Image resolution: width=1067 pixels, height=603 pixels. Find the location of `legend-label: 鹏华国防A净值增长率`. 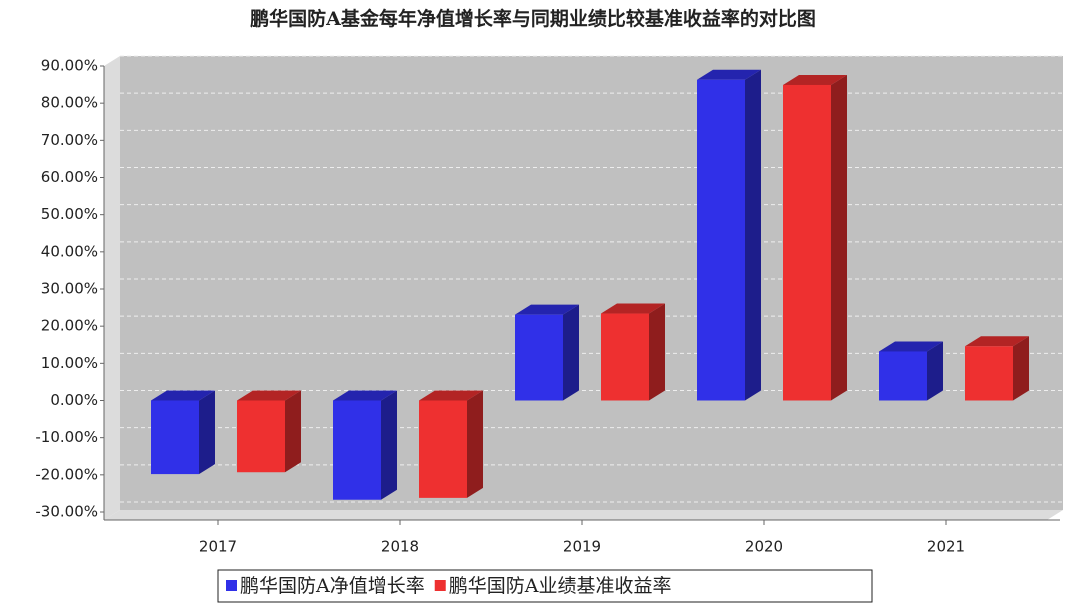

legend-label: 鹏华国防A净值增长率 is located at coordinates (332, 586).